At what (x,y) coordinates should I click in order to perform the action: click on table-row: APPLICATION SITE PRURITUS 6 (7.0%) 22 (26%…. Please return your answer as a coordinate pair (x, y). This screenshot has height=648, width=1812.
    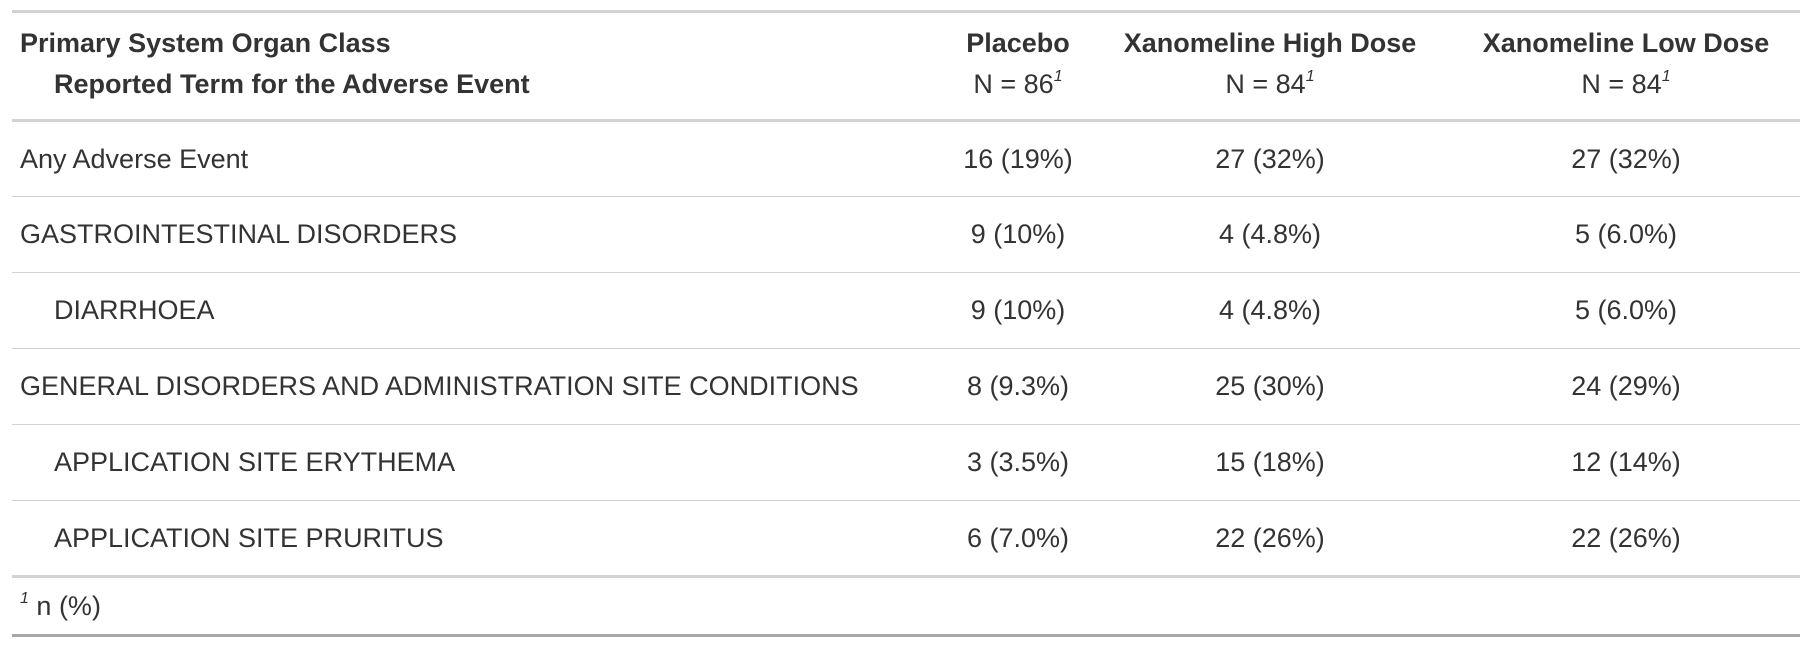
    Looking at the image, I should click on (906, 539).